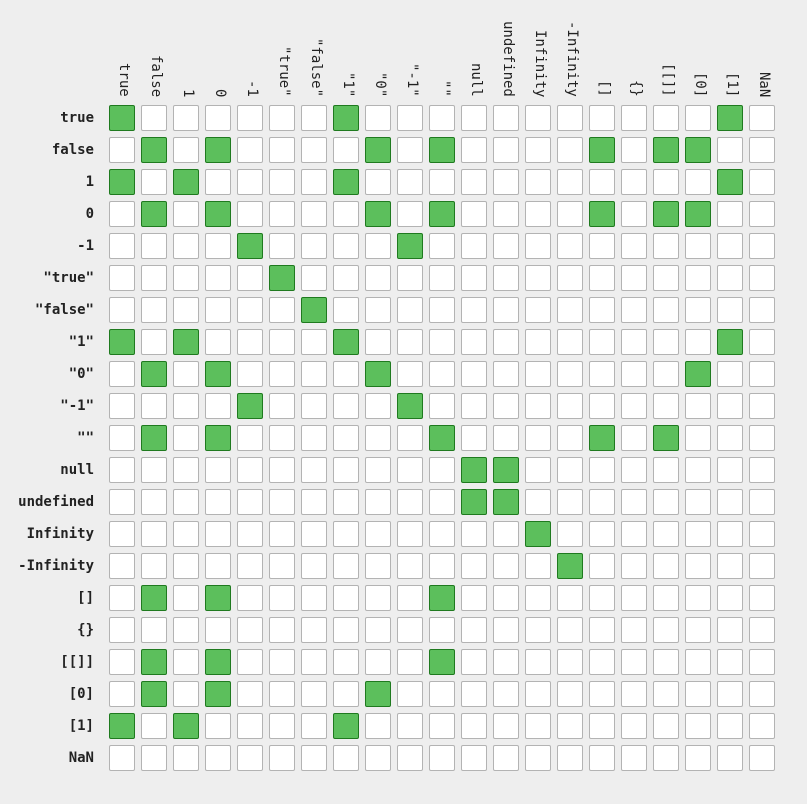 This screenshot has width=807, height=804. What do you see at coordinates (156, 105) in the screenshot?
I see `column-header-false-1: false` at bounding box center [156, 105].